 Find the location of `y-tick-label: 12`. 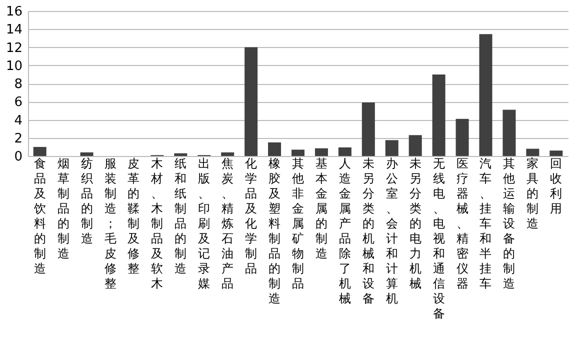

y-tick-label: 12 is located at coordinates (14, 48).